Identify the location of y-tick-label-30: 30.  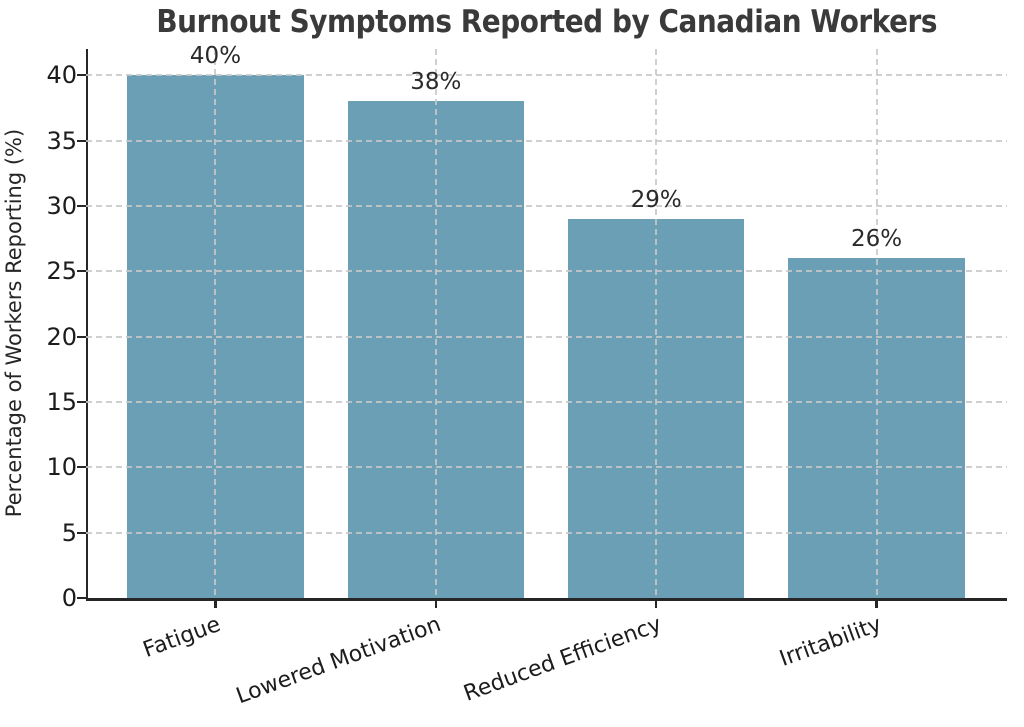
(61, 205).